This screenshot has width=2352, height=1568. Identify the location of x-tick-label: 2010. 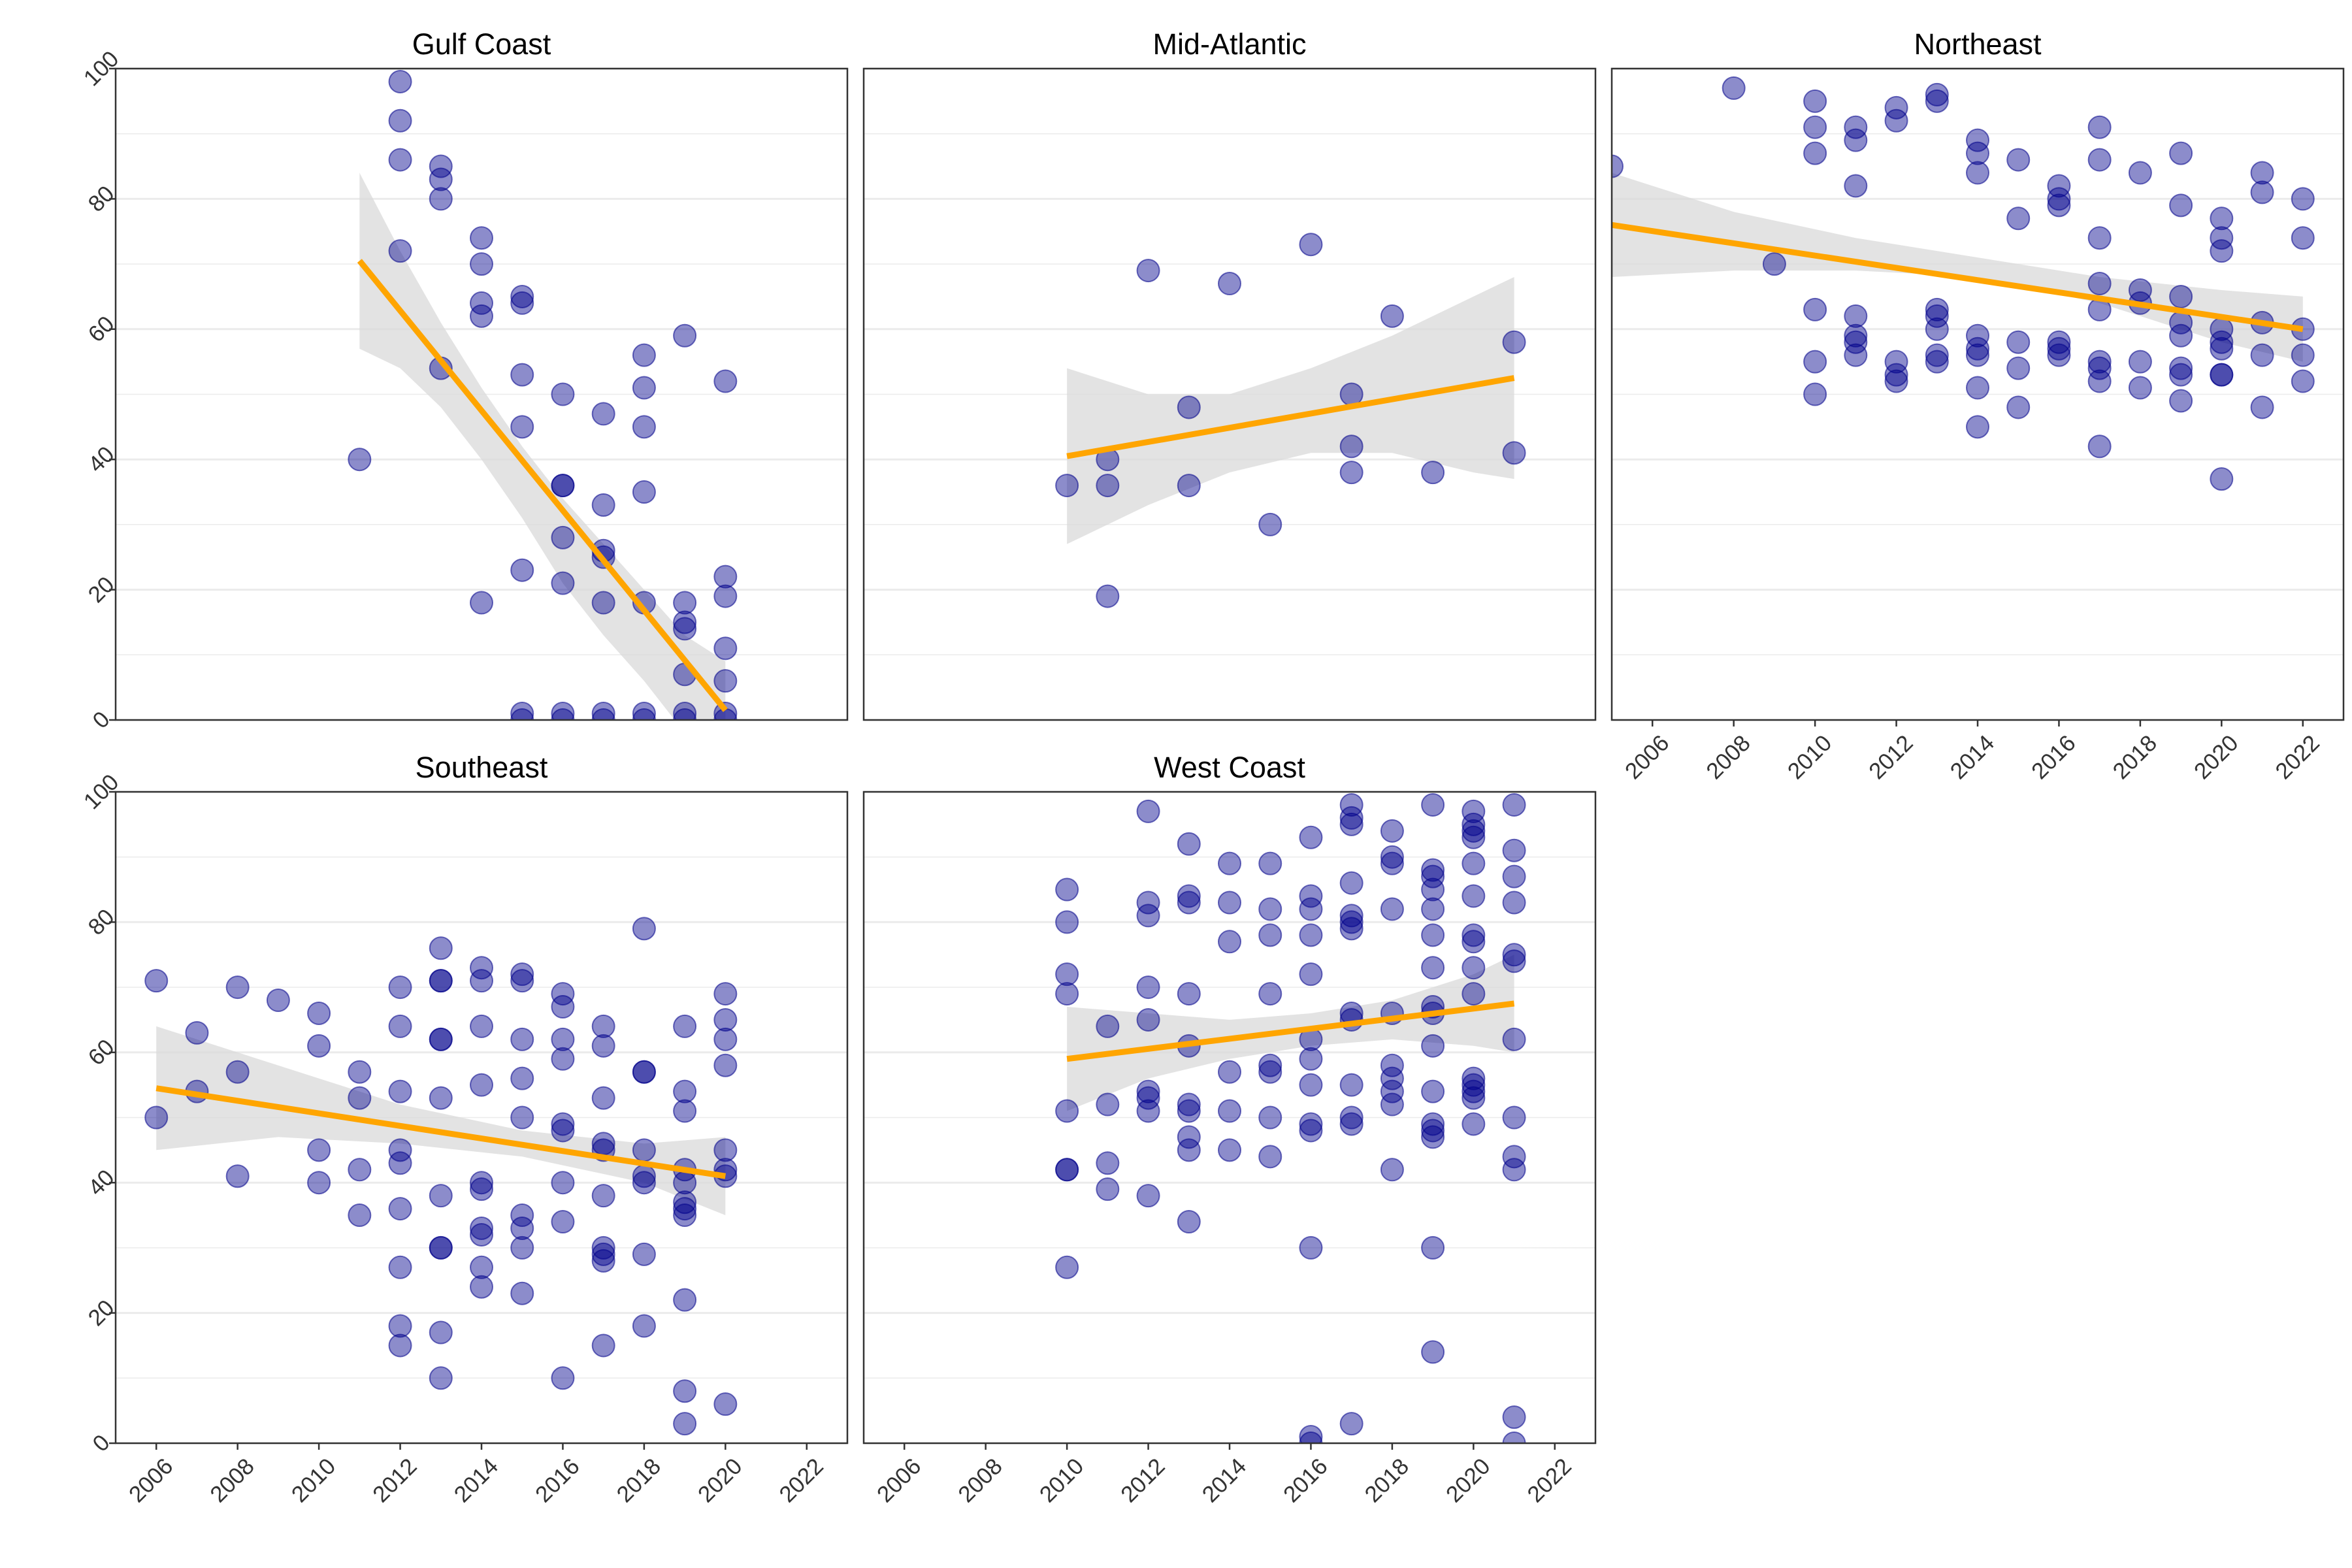
(1062, 1481).